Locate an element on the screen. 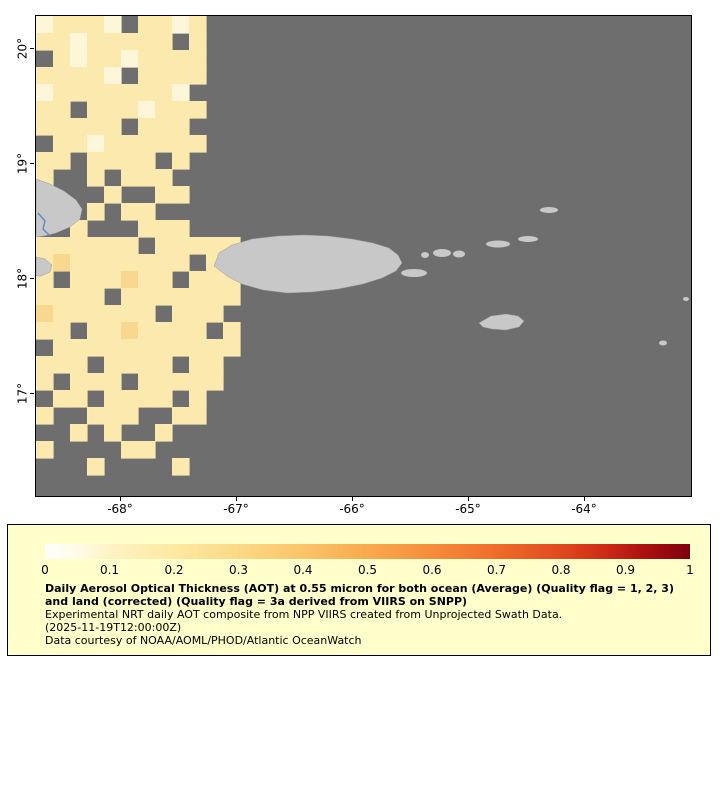 This screenshot has width=720, height=800. lon-tick-label: -68° is located at coordinates (120, 509).